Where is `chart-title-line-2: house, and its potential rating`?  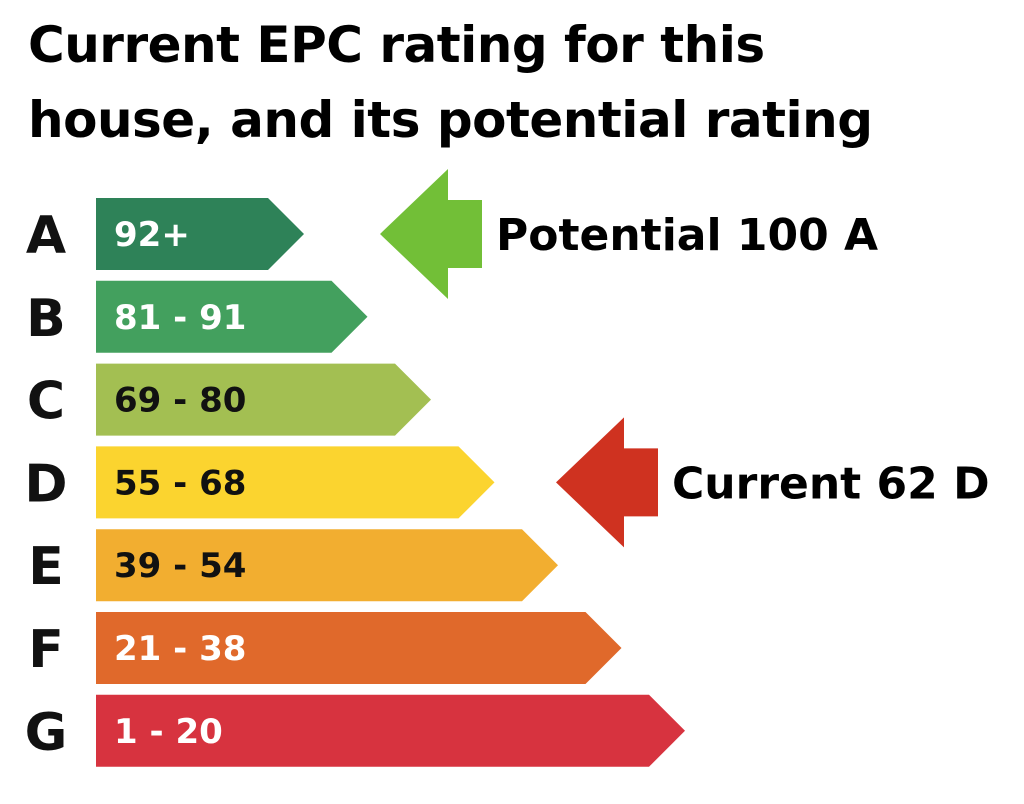
chart-title-line-2: house, and its potential rating is located at coordinates (450, 120).